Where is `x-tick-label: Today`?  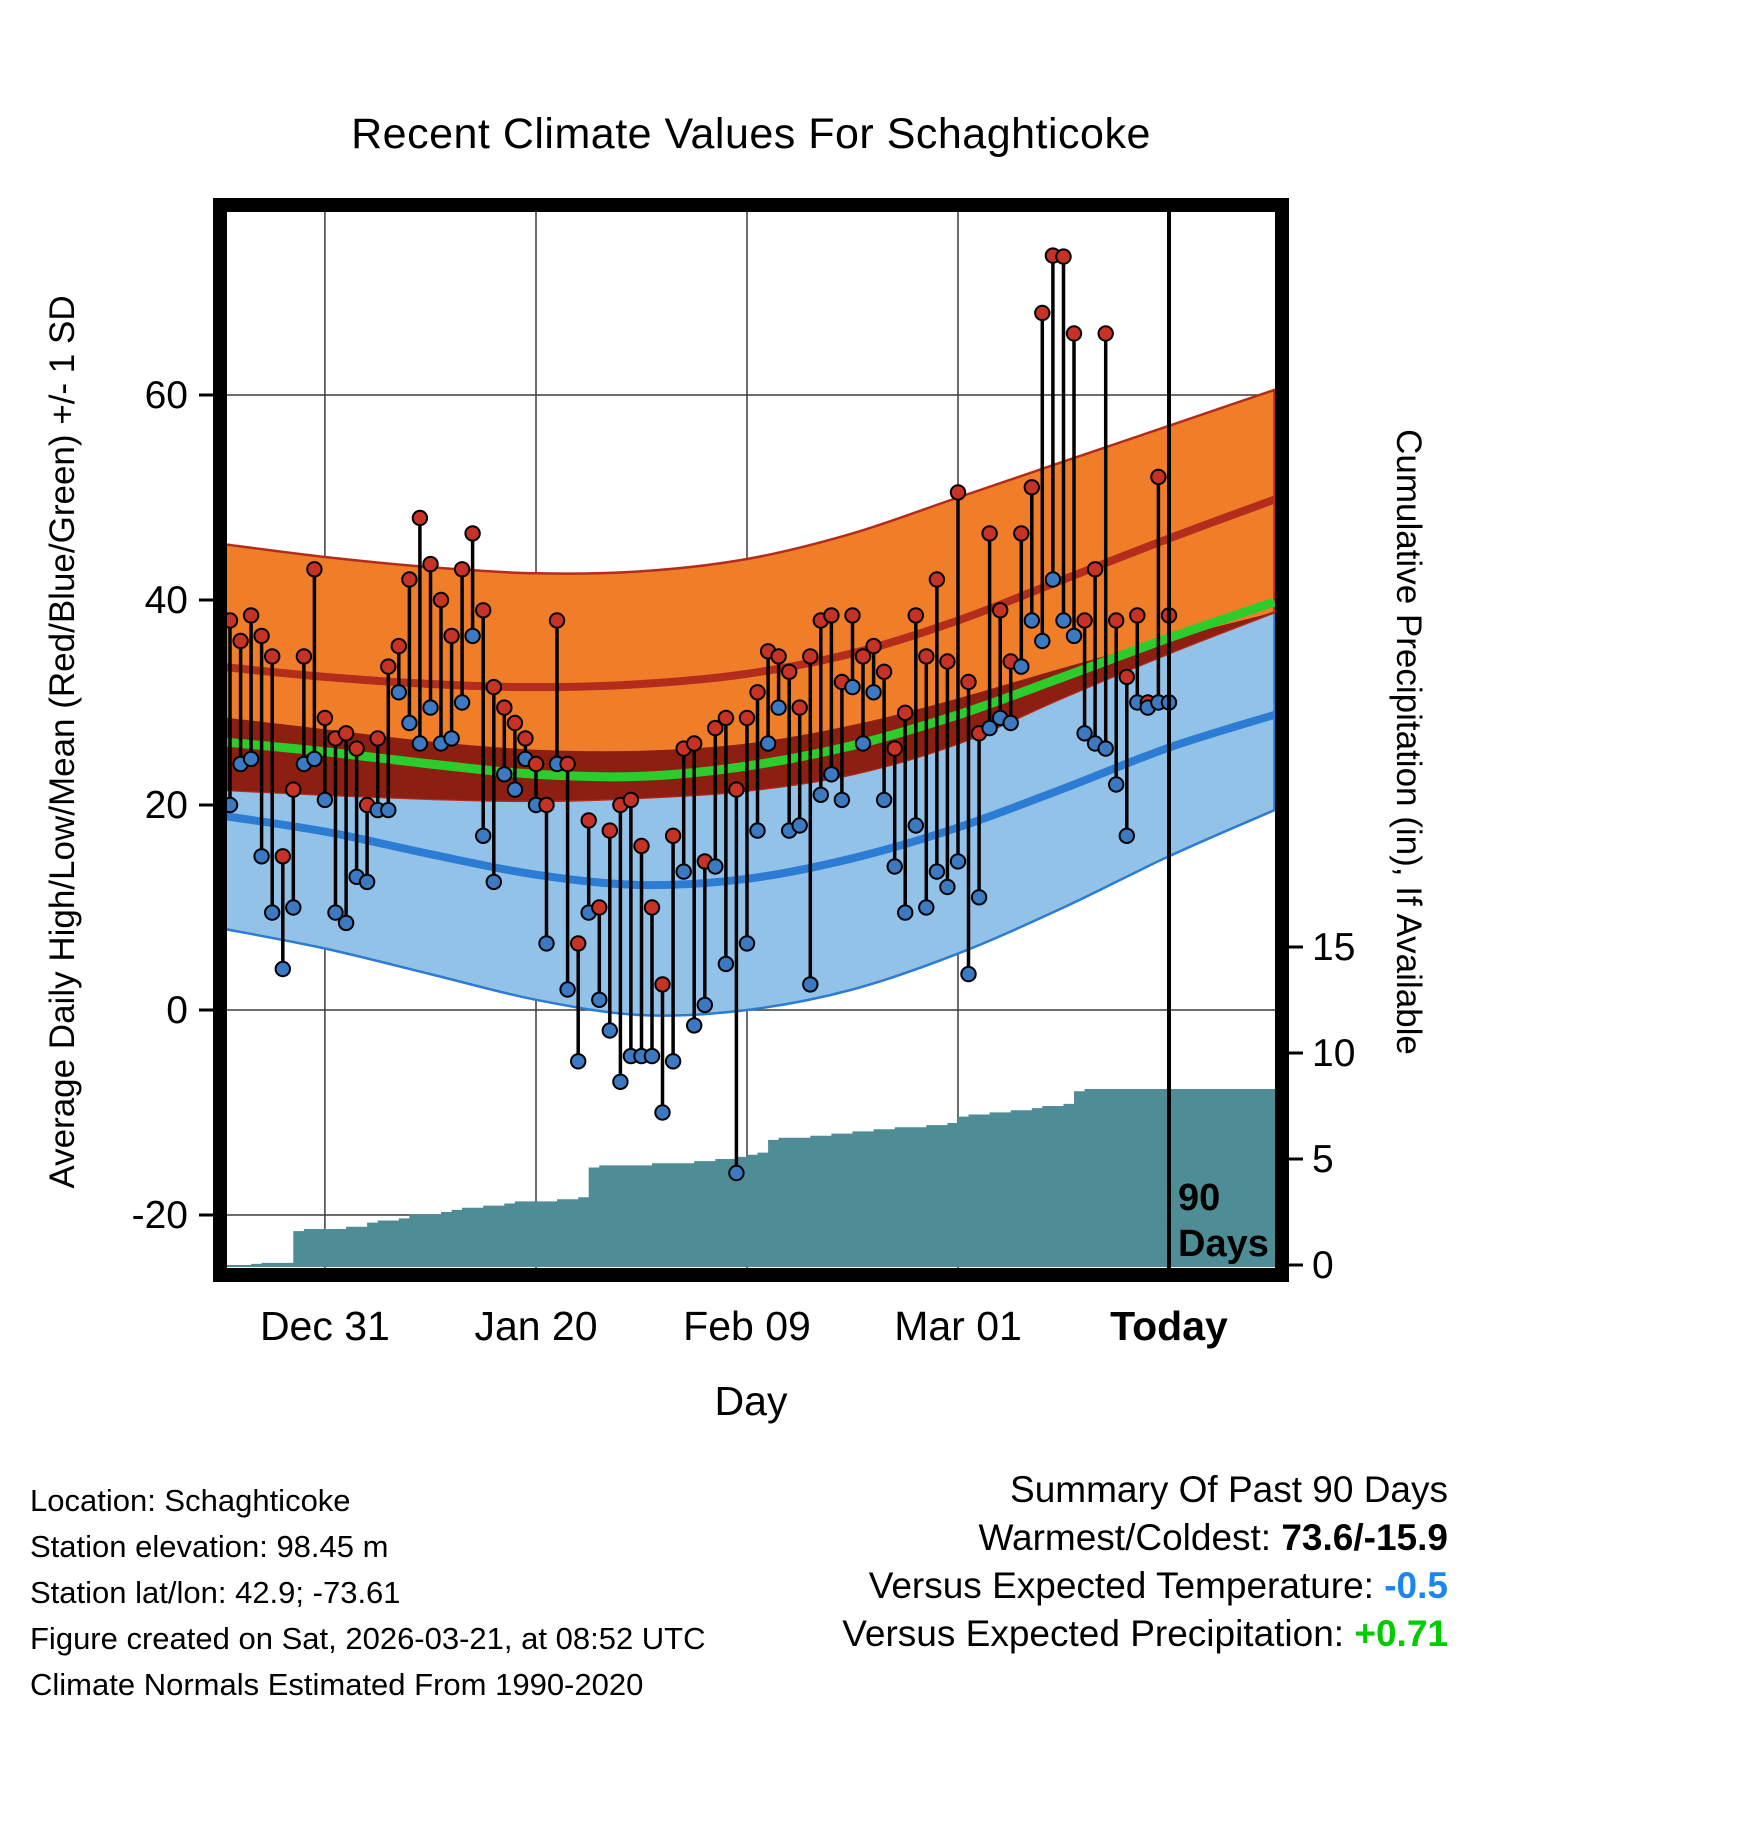 x-tick-label: Today is located at coordinates (1169, 1326).